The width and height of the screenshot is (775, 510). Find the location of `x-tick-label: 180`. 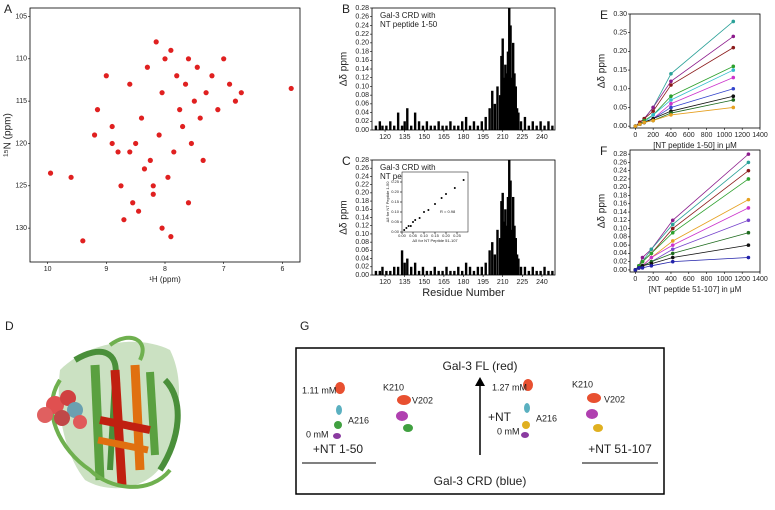

x-tick-label: 180 is located at coordinates (464, 137).